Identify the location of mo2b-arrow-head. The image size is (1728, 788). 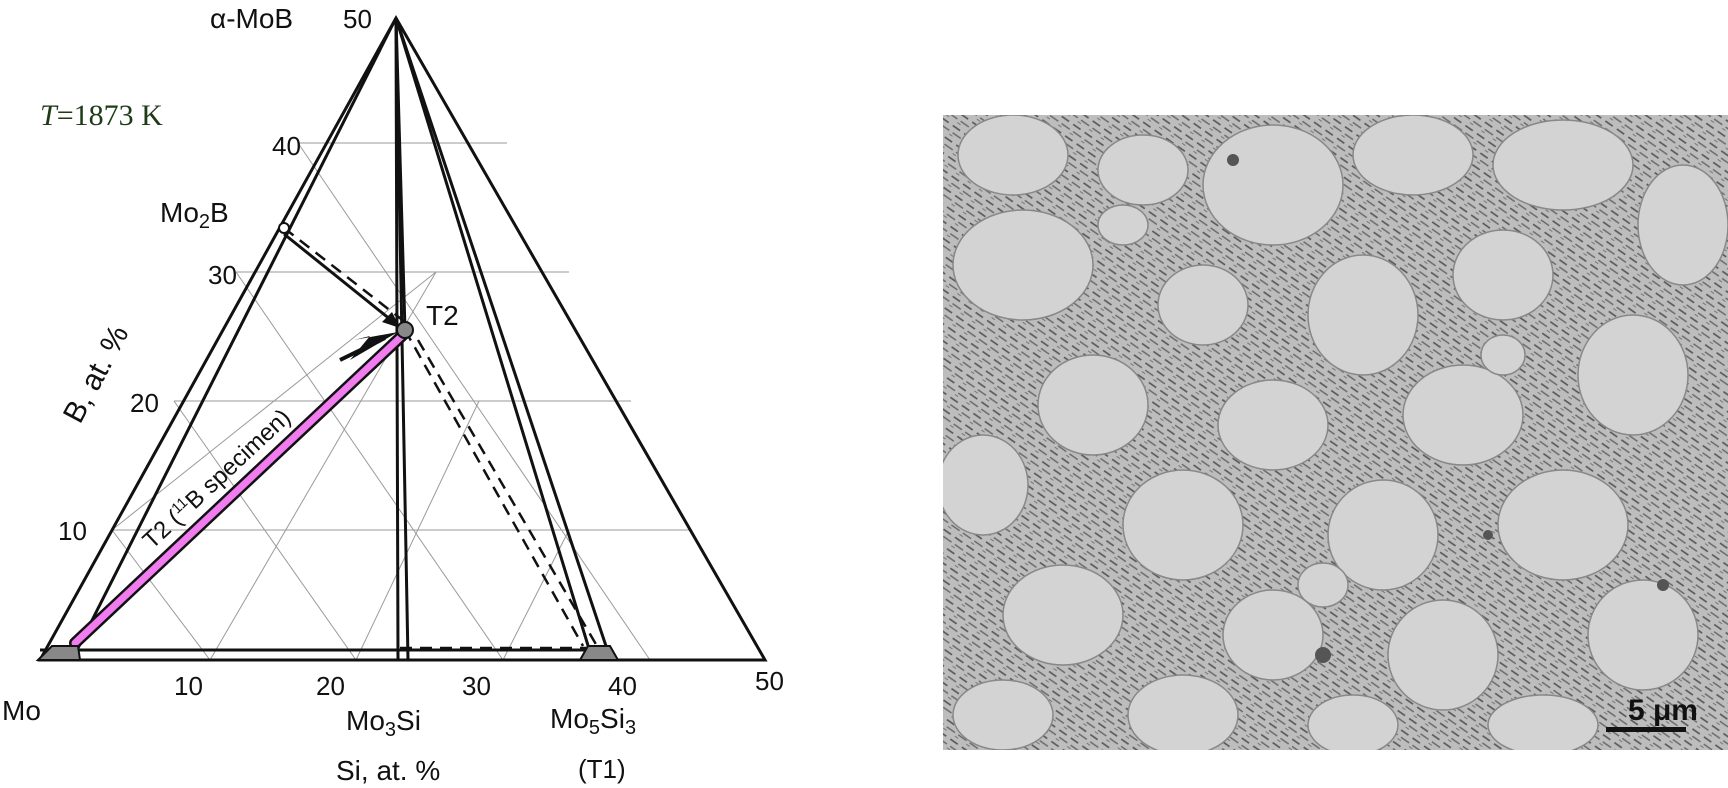
(391, 320).